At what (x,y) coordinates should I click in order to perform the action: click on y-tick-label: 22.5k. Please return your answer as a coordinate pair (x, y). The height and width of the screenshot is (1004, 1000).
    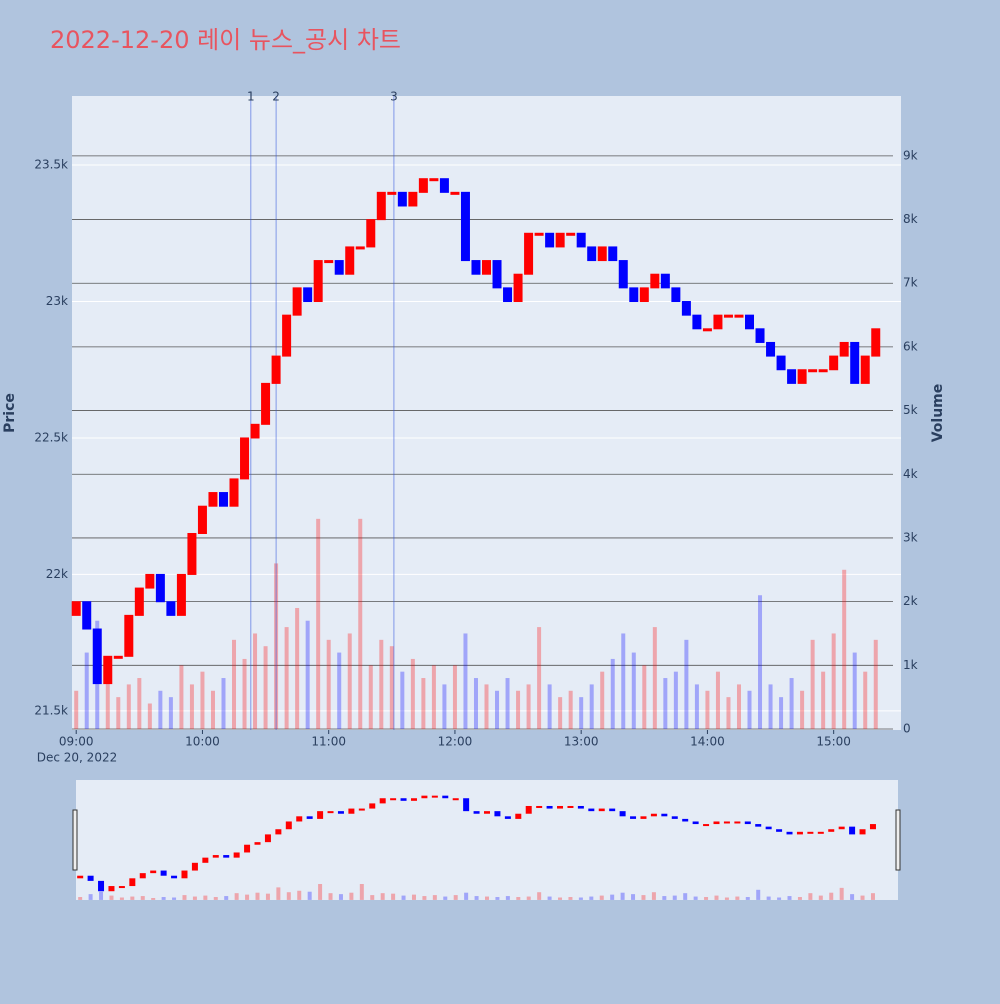
    Looking at the image, I should click on (51, 437).